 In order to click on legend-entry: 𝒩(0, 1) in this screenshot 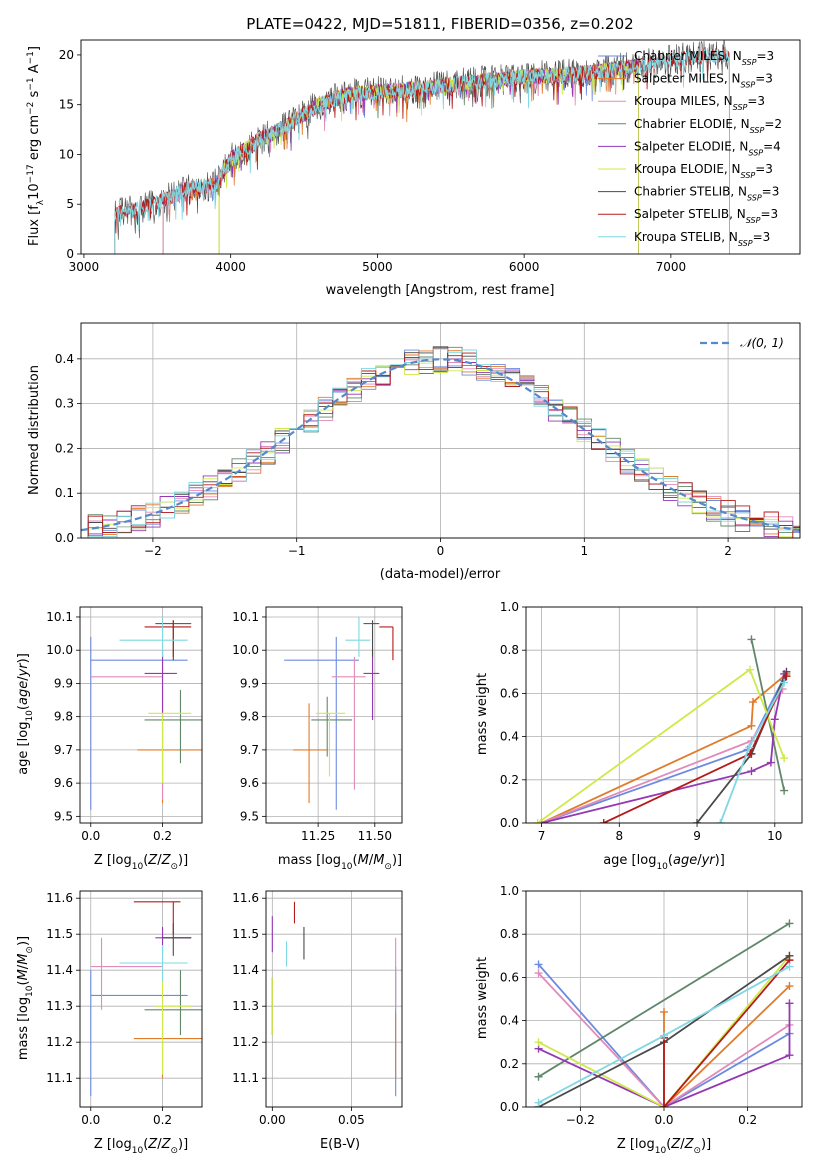, I will do `click(762, 343)`.